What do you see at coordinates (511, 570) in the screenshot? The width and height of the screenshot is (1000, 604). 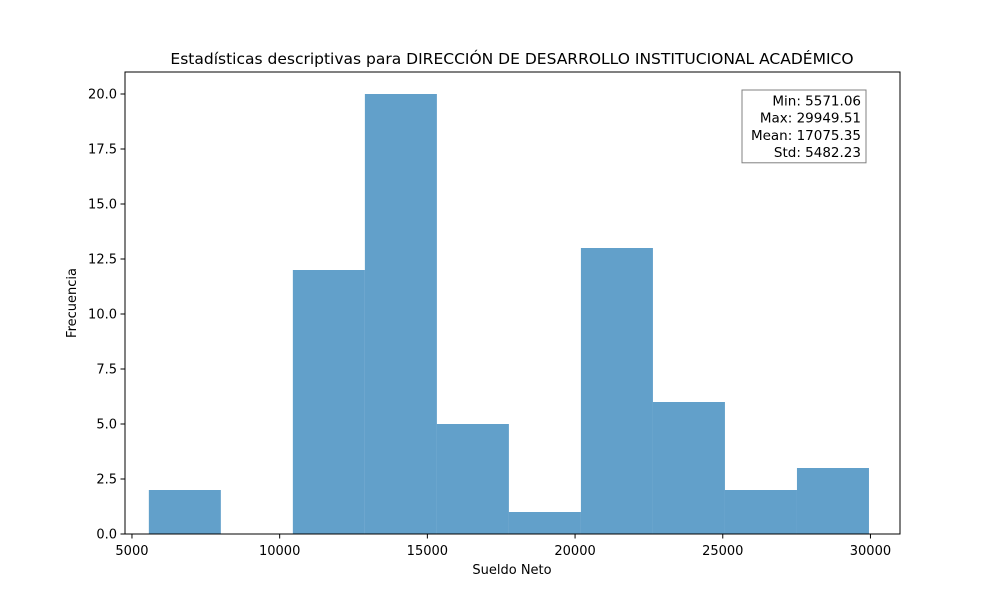 I see `x-axis-label: Sueldo Neto` at bounding box center [511, 570].